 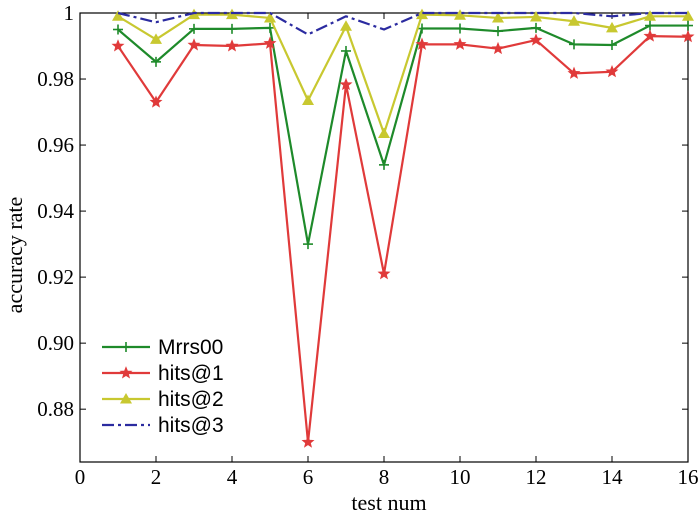 I want to click on x-tick-label: 12, so click(x=536, y=477).